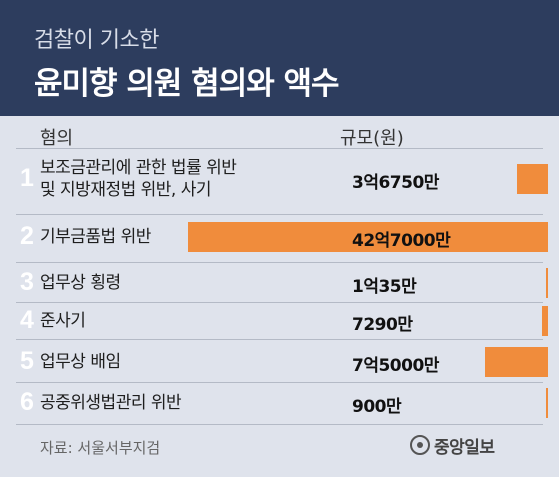 This screenshot has height=477, width=559. Describe the element at coordinates (420, 445) in the screenshot. I see `joongang-logo-icon` at that location.